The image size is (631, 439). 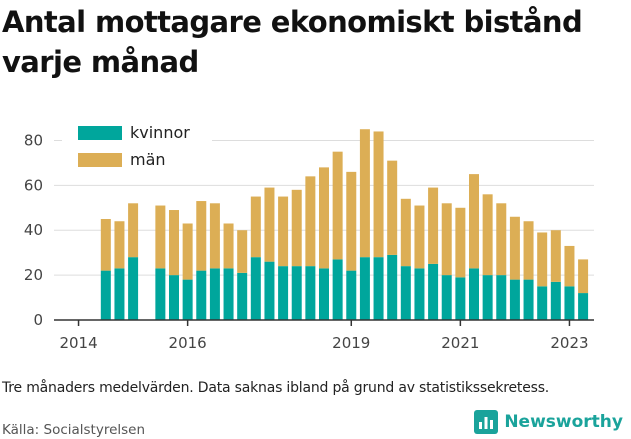 What do you see at coordinates (100, 133) in the screenshot?
I see `legend-swatch-kvinnor` at bounding box center [100, 133].